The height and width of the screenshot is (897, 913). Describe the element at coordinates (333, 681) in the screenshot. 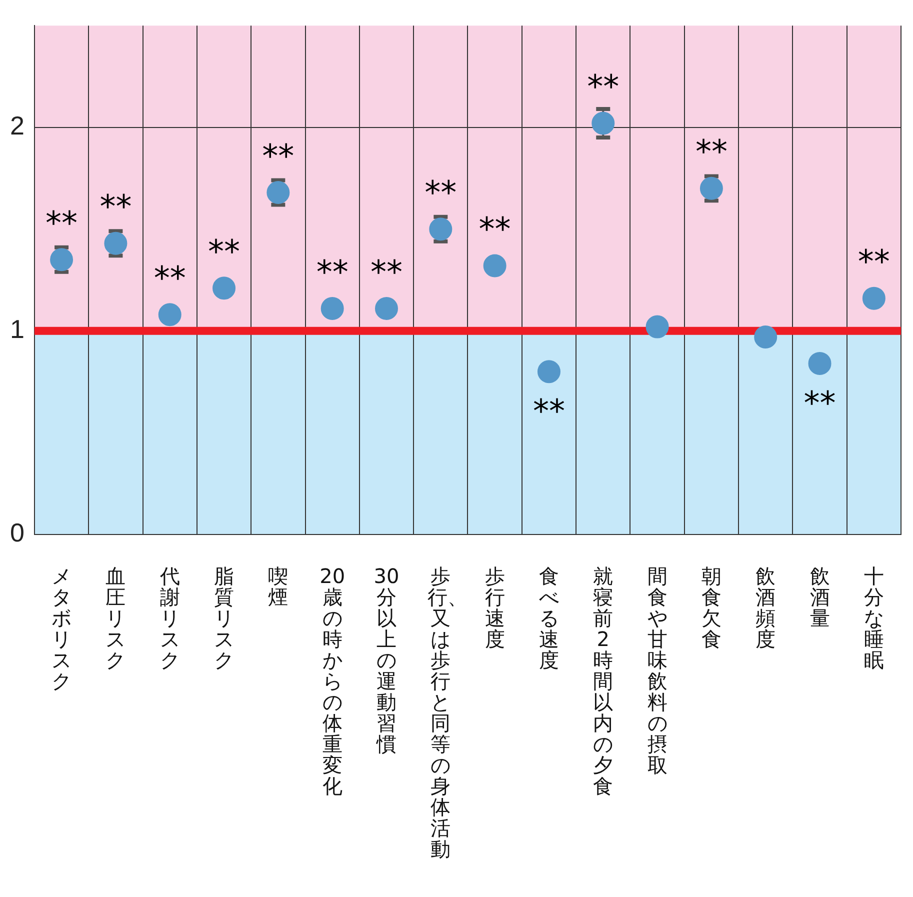

I see `category-label: 20歳の時からの体重変化` at that location.